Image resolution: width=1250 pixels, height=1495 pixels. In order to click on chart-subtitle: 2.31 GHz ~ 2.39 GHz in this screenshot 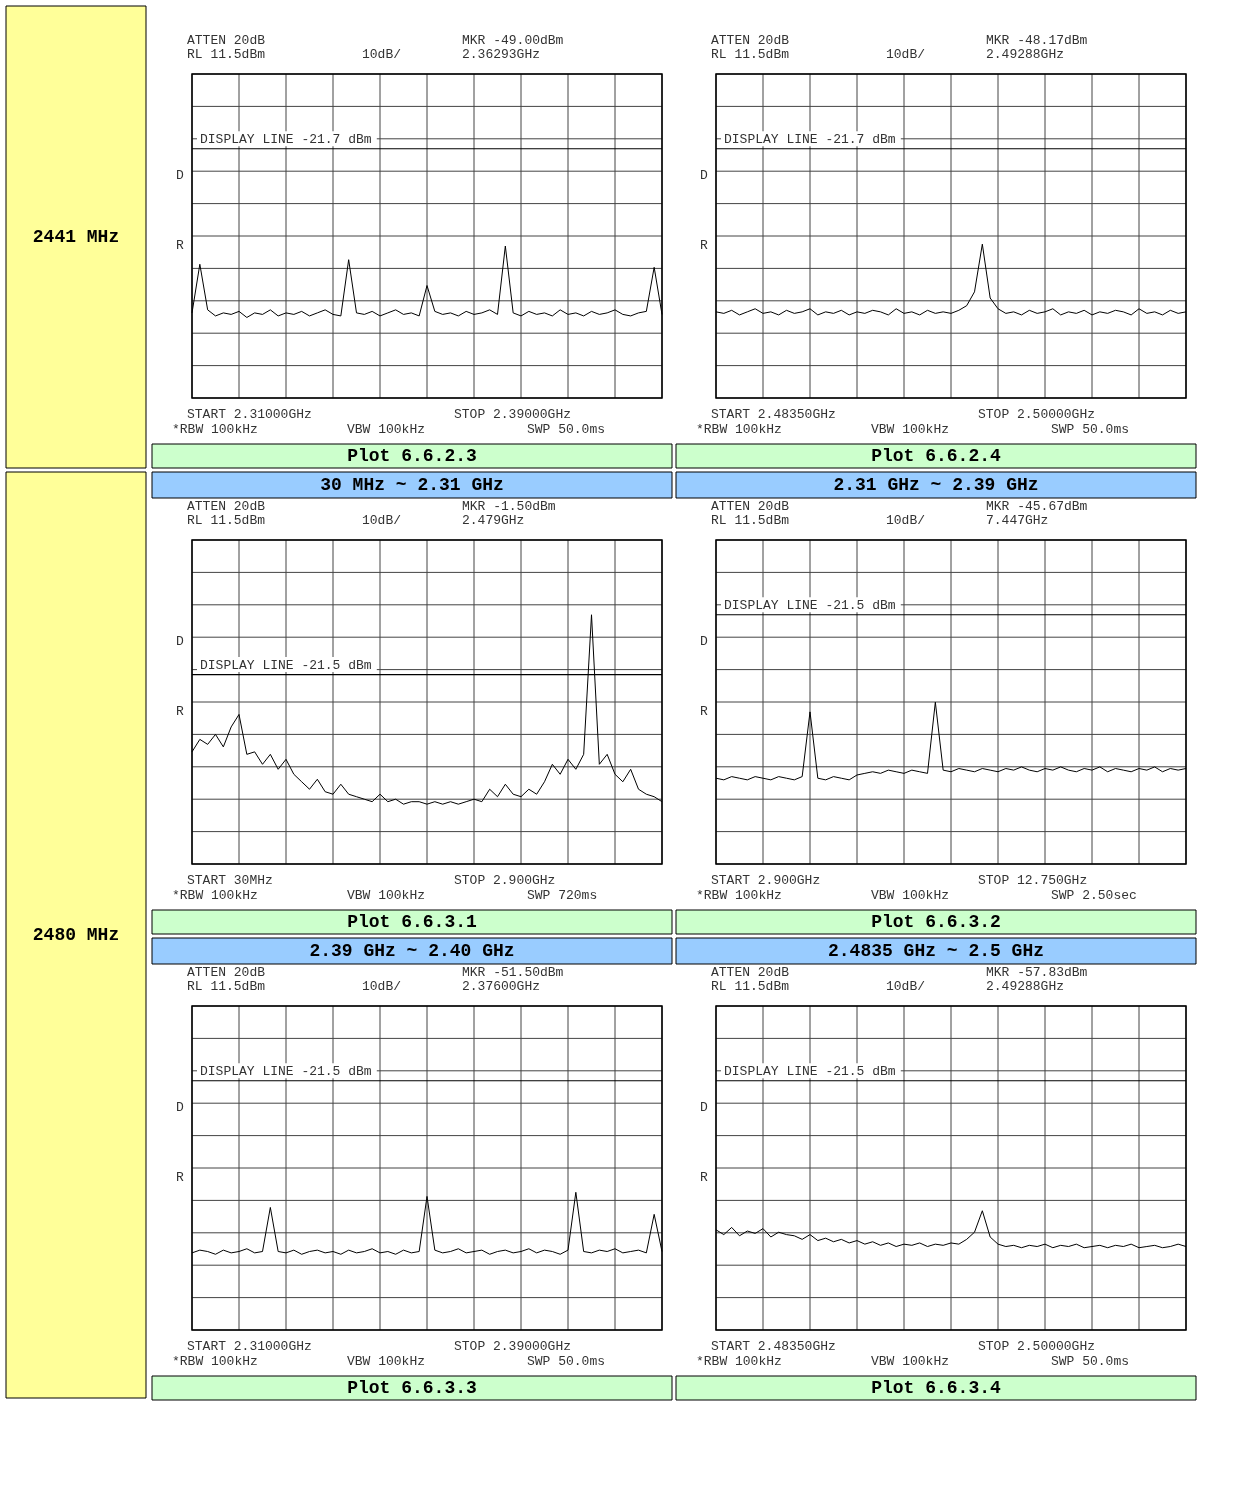, I will do `click(936, 485)`.